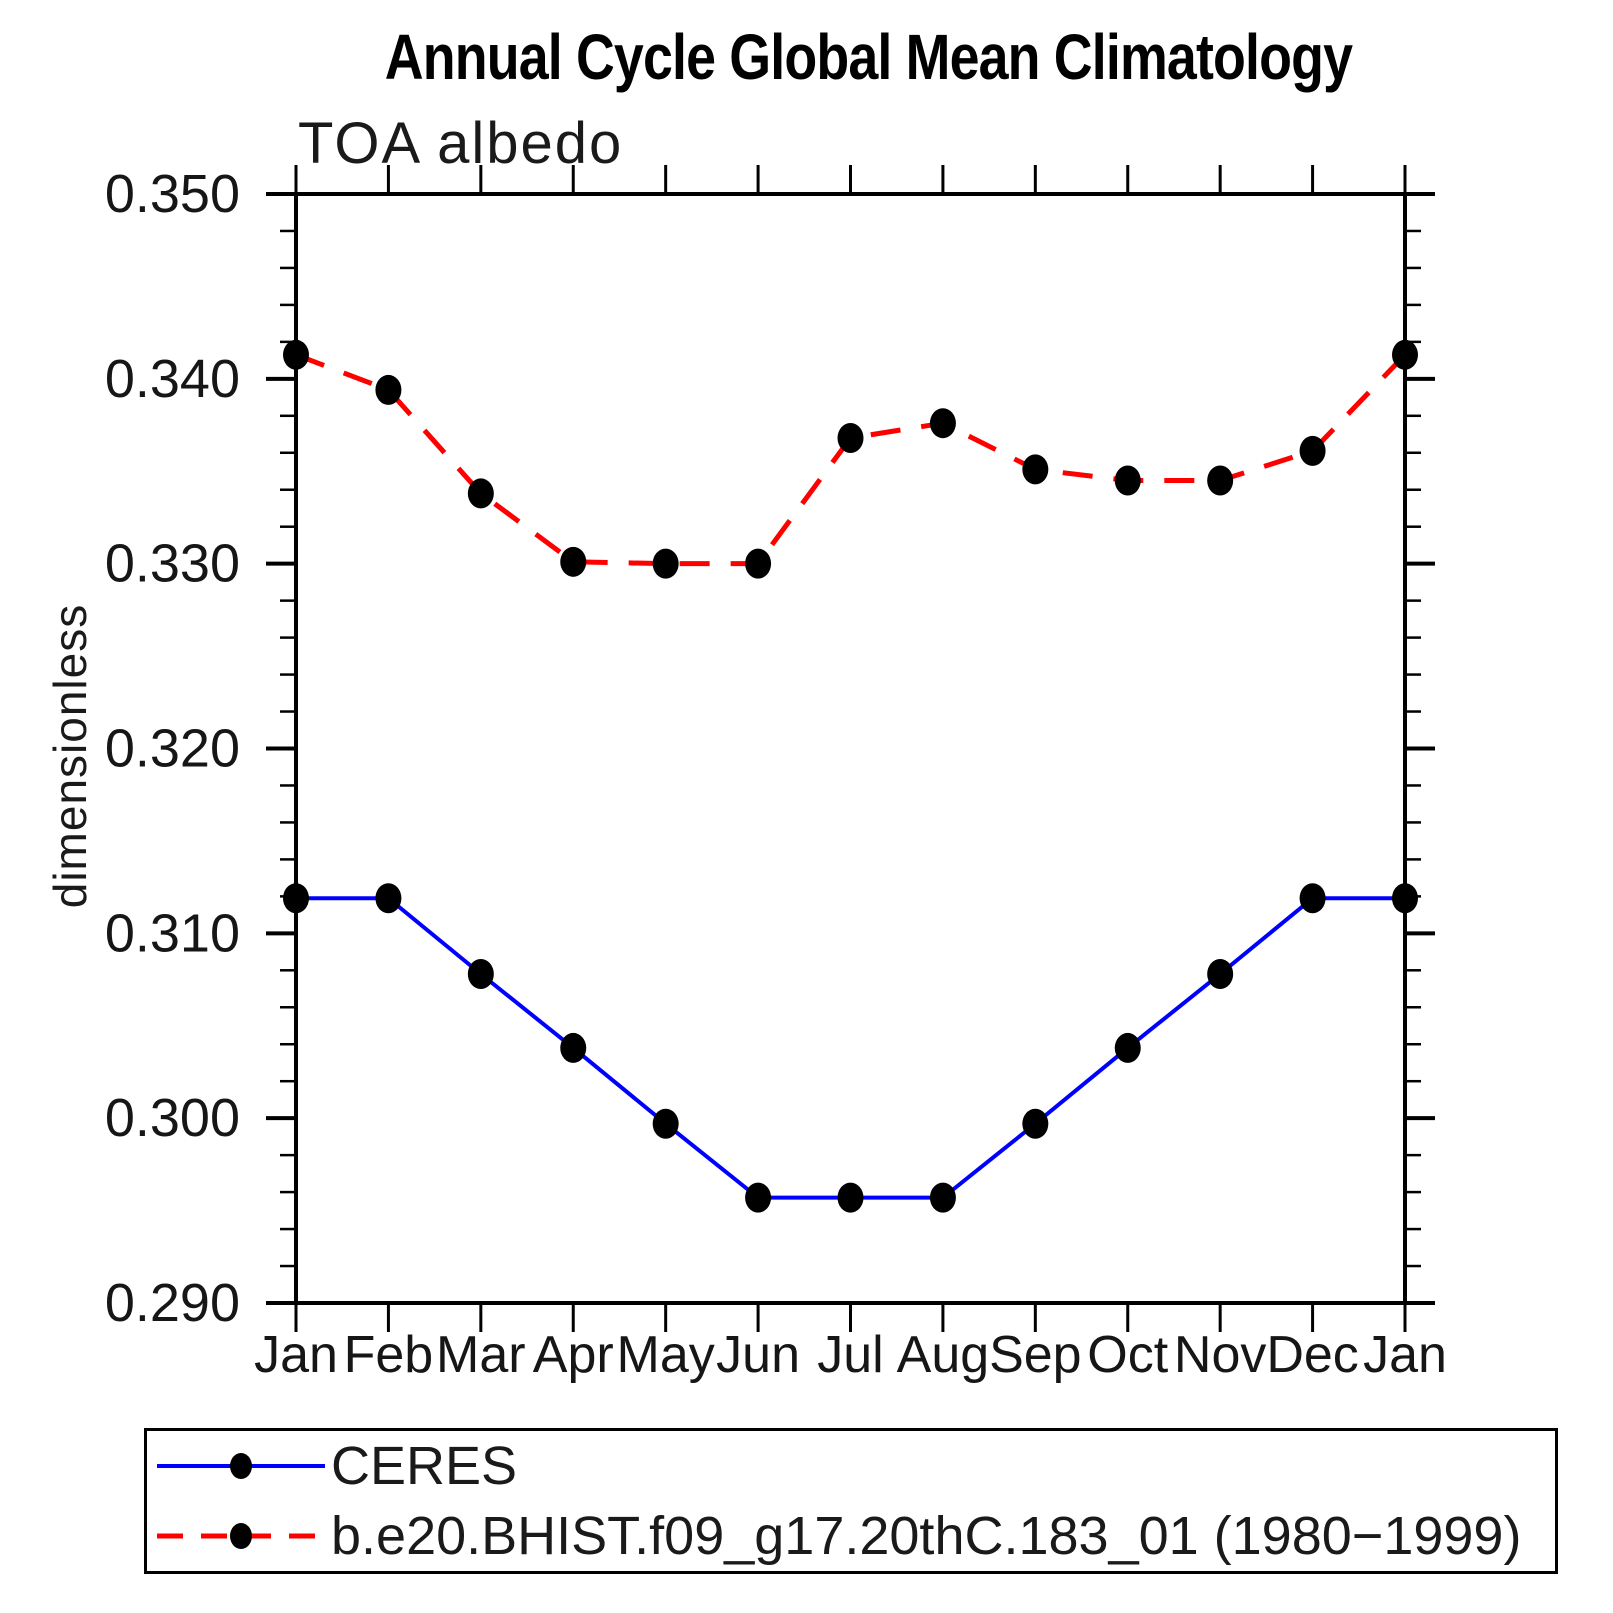  Describe the element at coordinates (172, 749) in the screenshot. I see `y-axis-tick-label: 0.320` at that location.